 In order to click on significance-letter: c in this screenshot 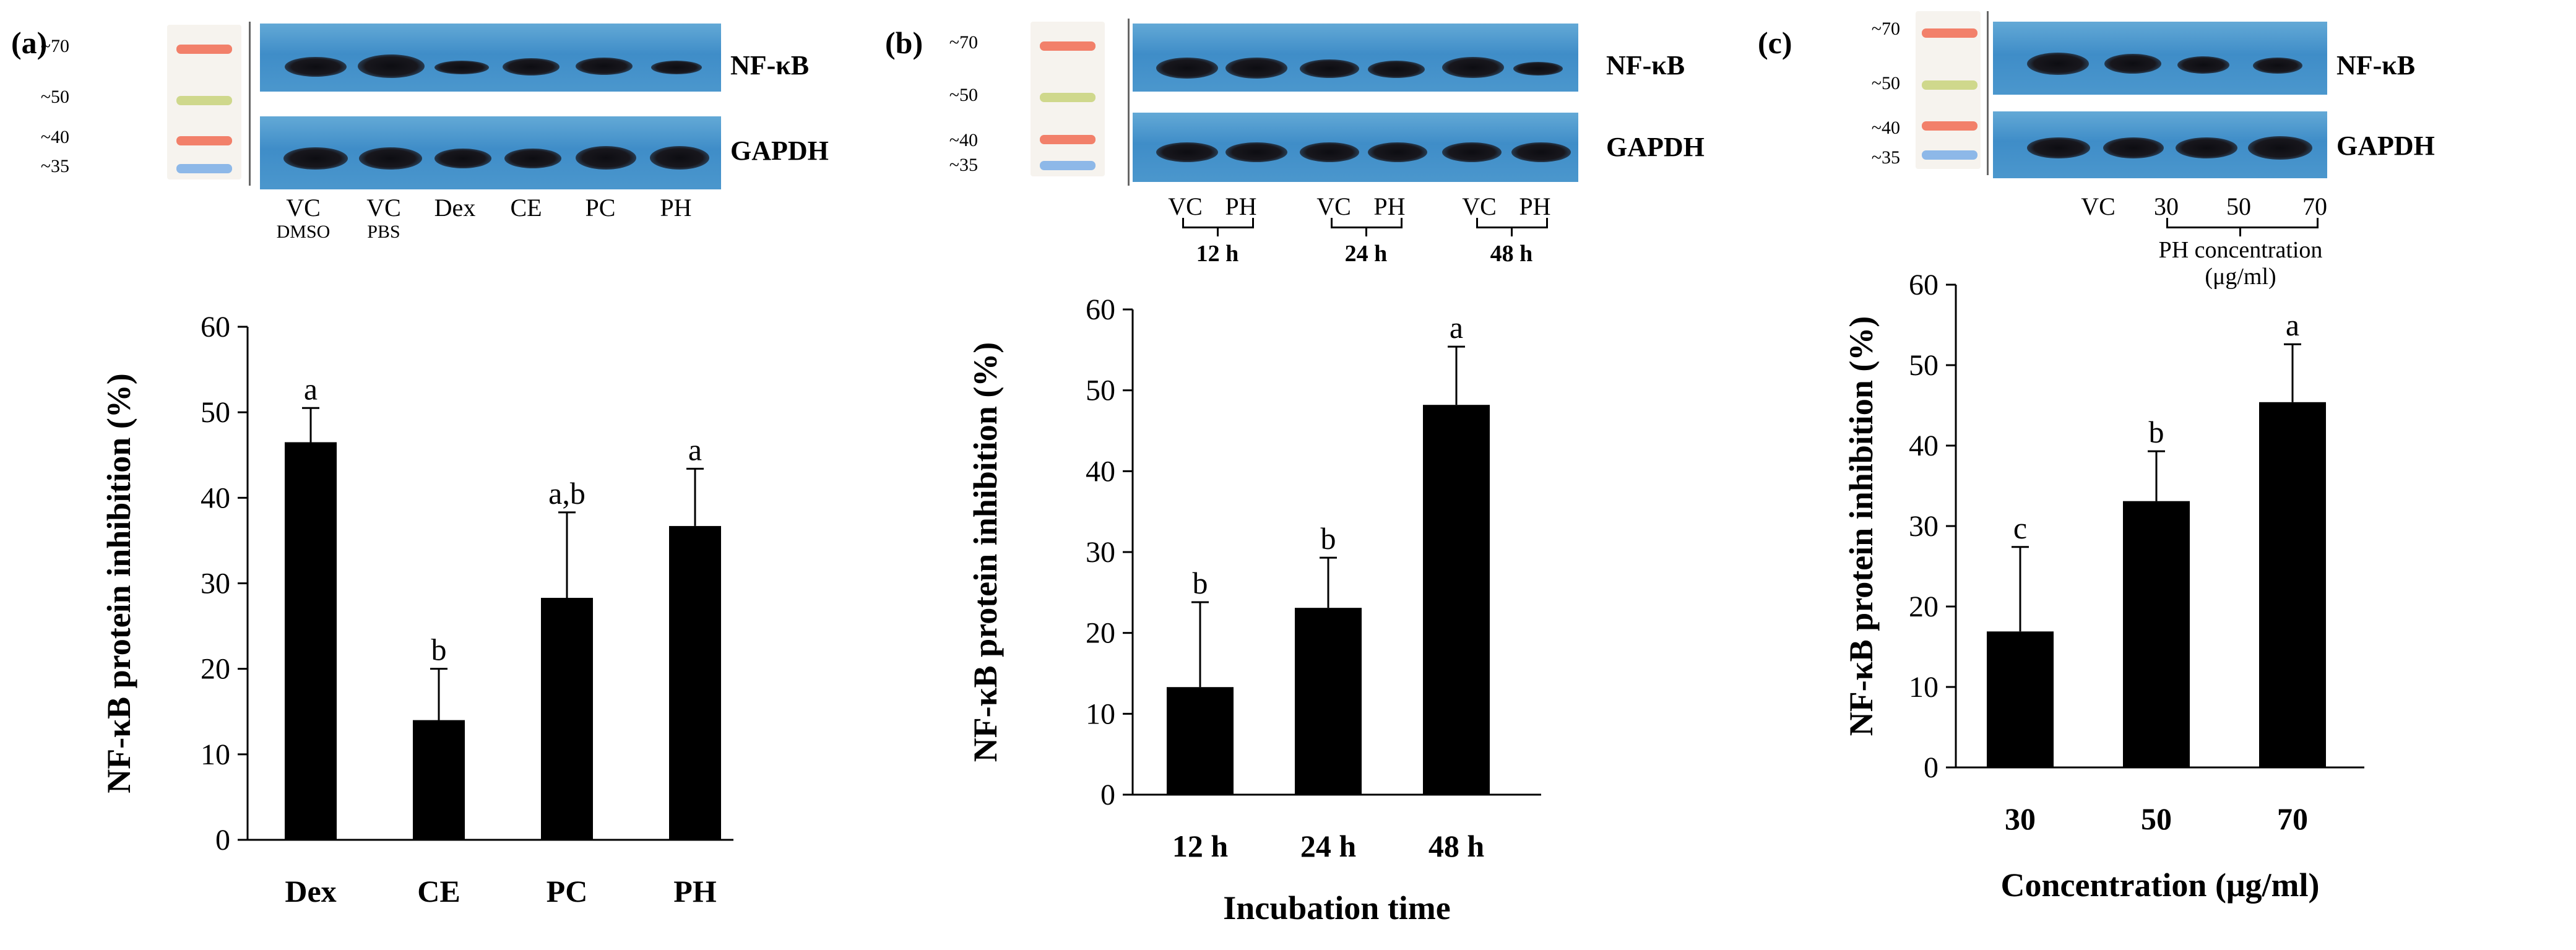, I will do `click(2020, 528)`.